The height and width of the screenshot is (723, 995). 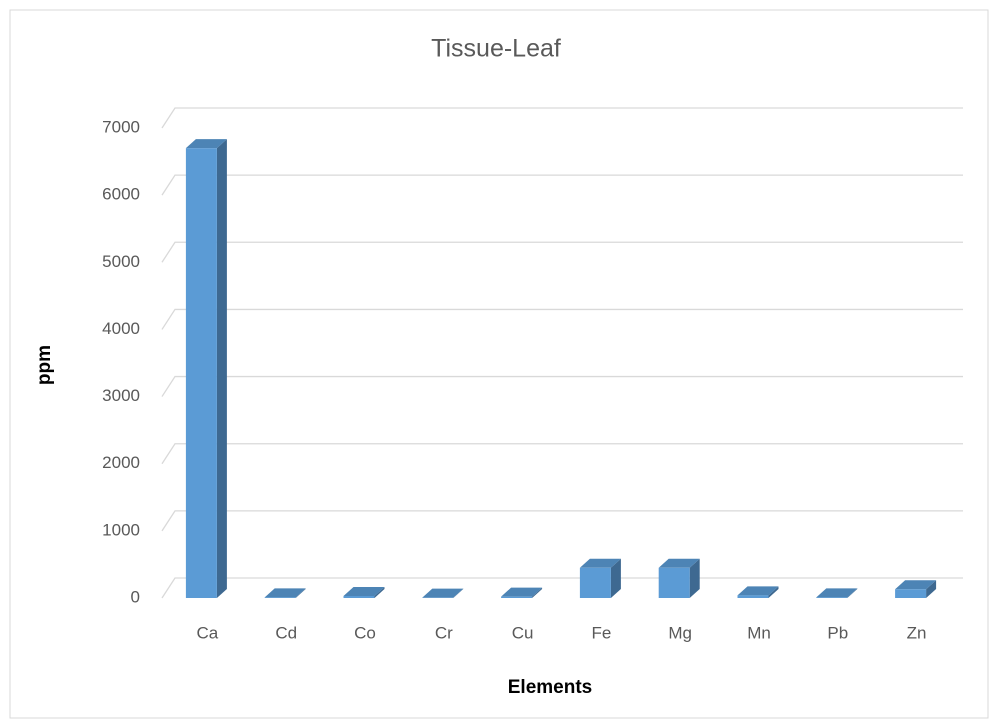 I want to click on y-tick-label: 6000, so click(x=121, y=194).